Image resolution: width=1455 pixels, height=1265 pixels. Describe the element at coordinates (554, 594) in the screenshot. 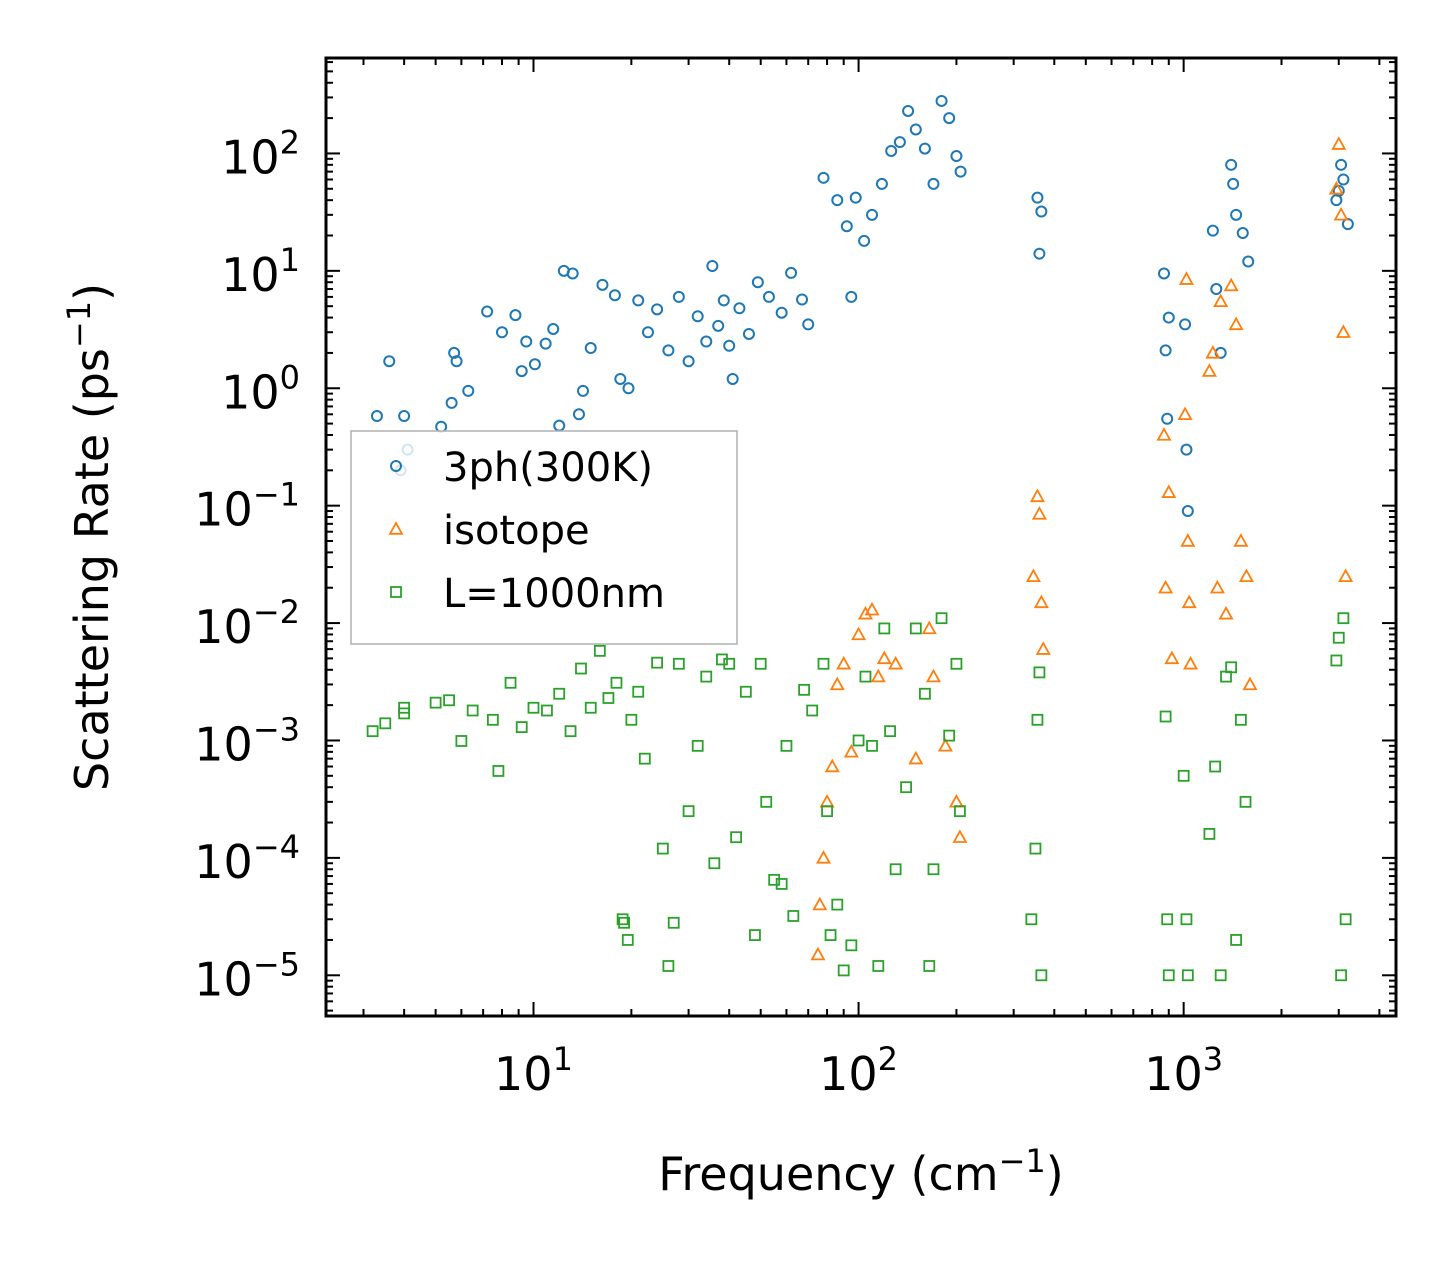

I see `legend-label: L=1000nm` at that location.